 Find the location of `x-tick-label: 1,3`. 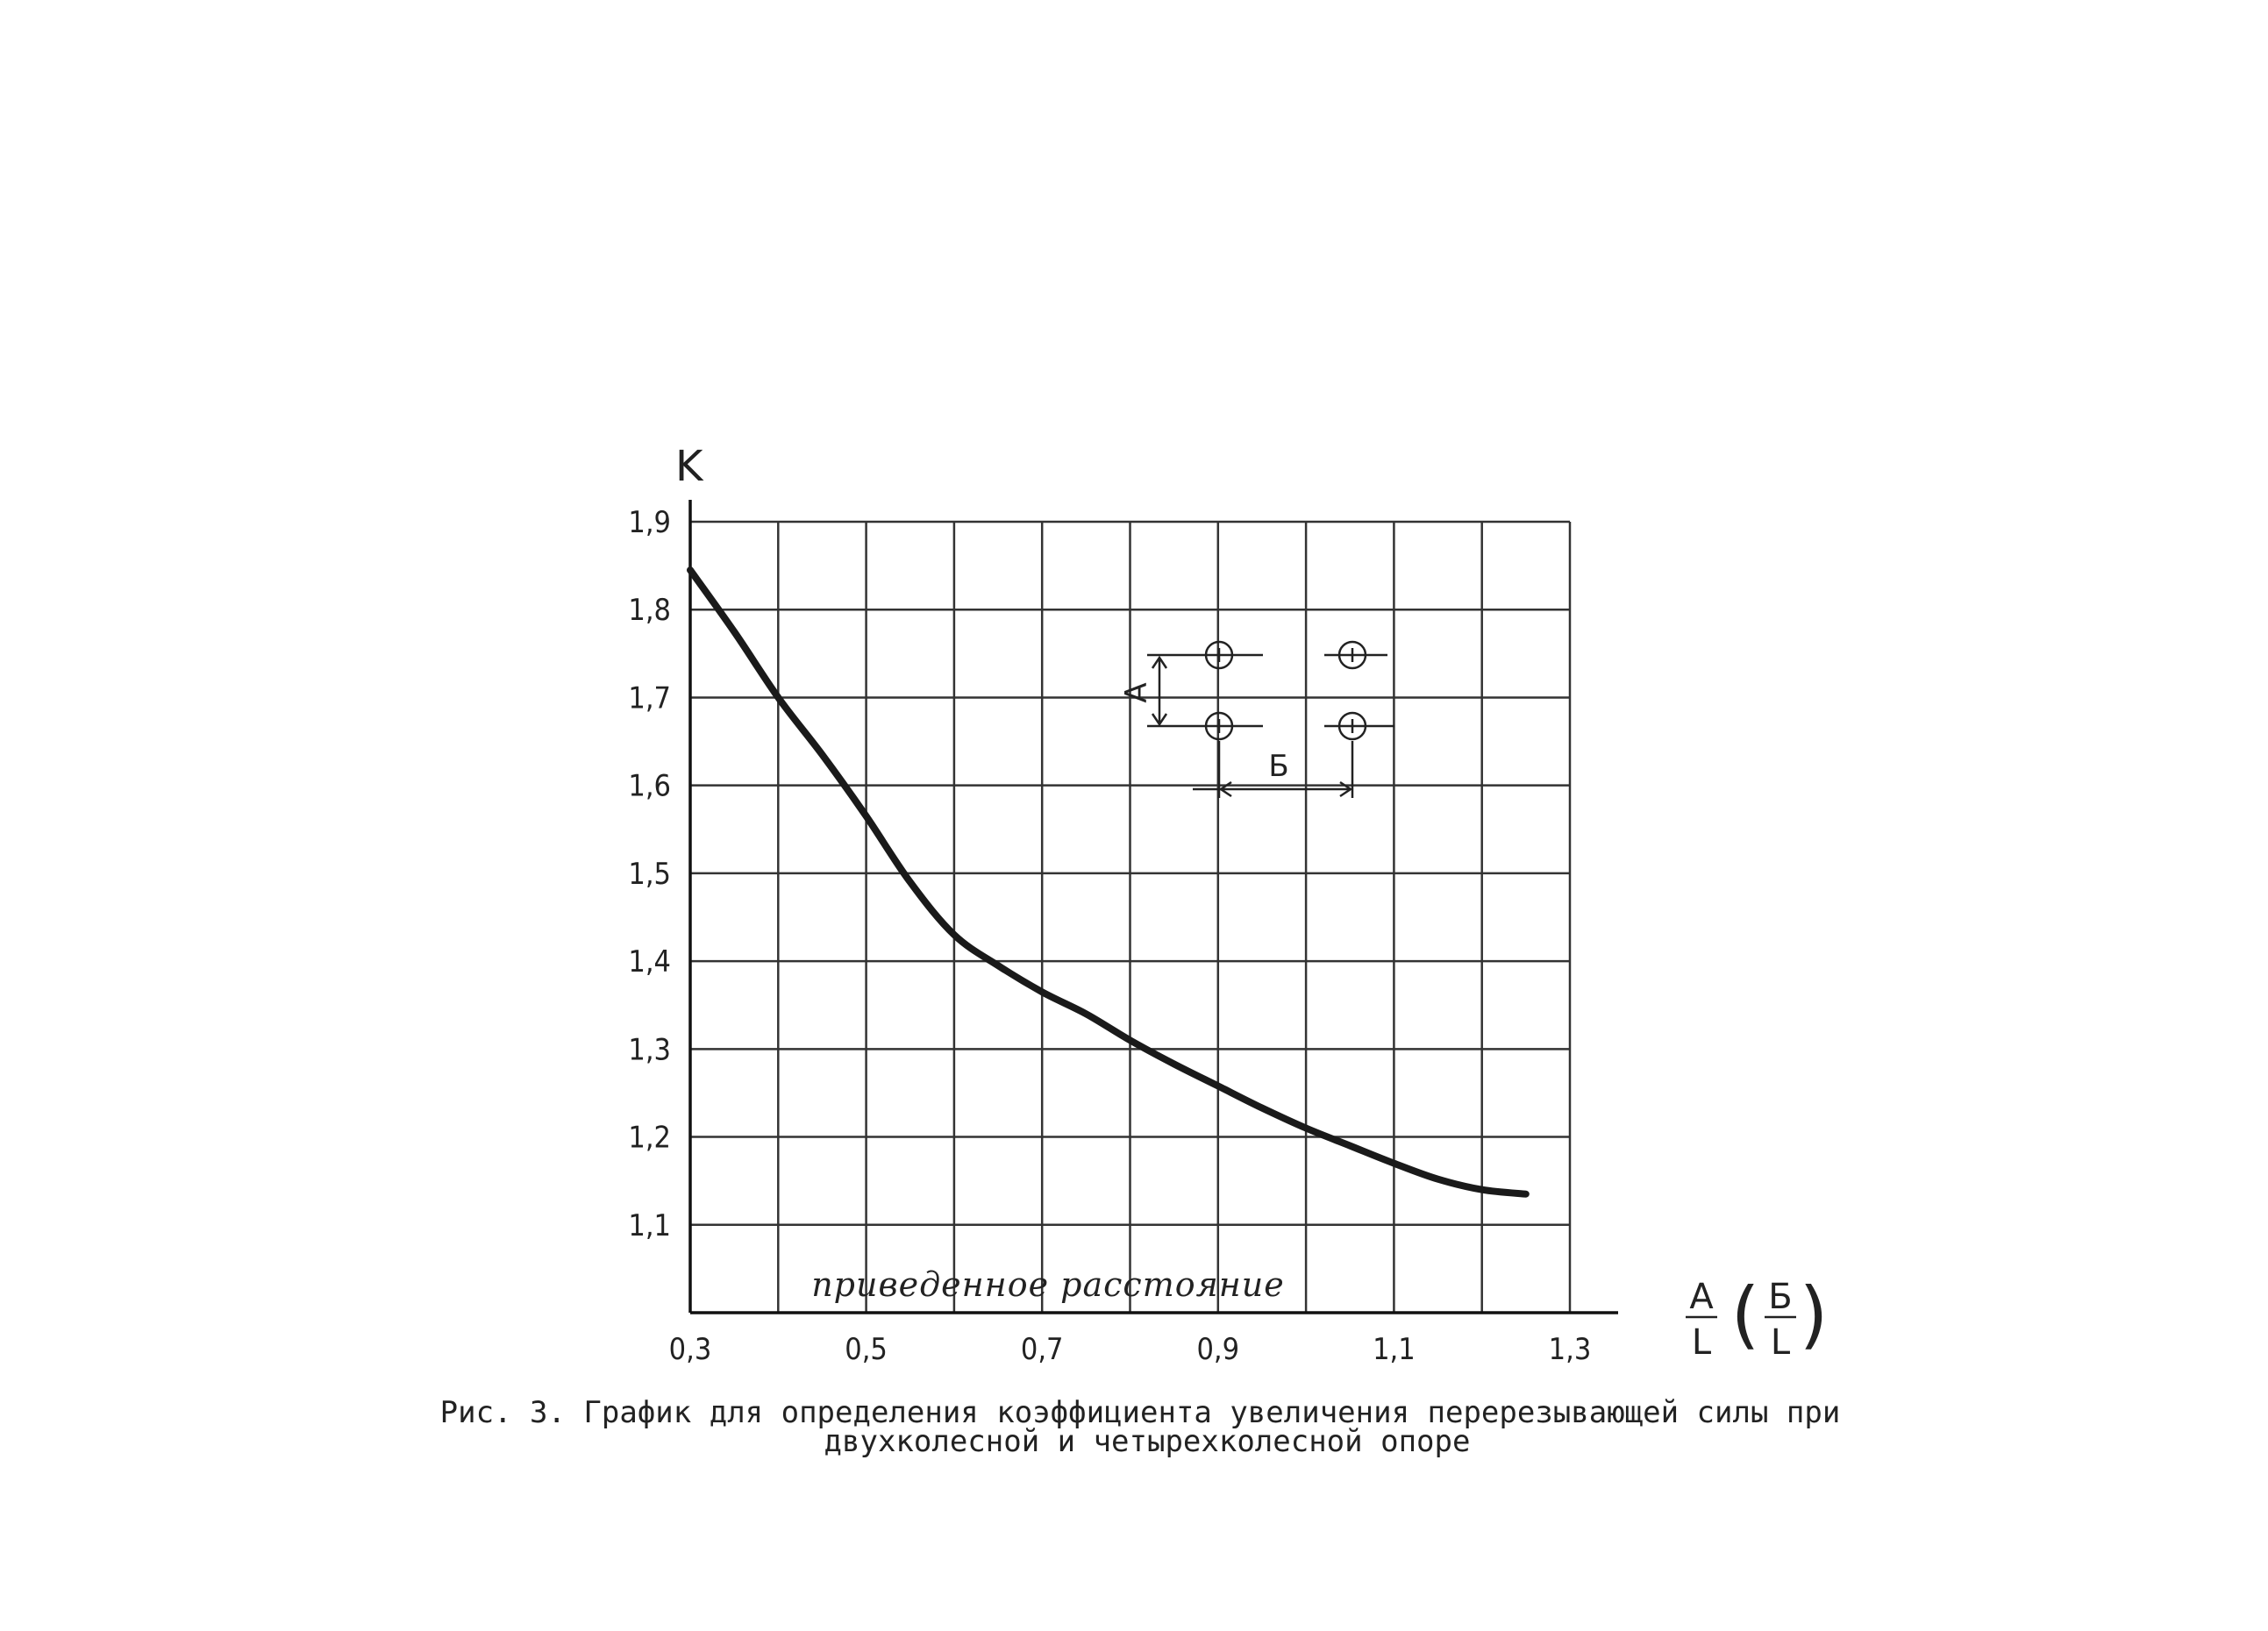

x-tick-label: 1,3 is located at coordinates (1570, 1349).